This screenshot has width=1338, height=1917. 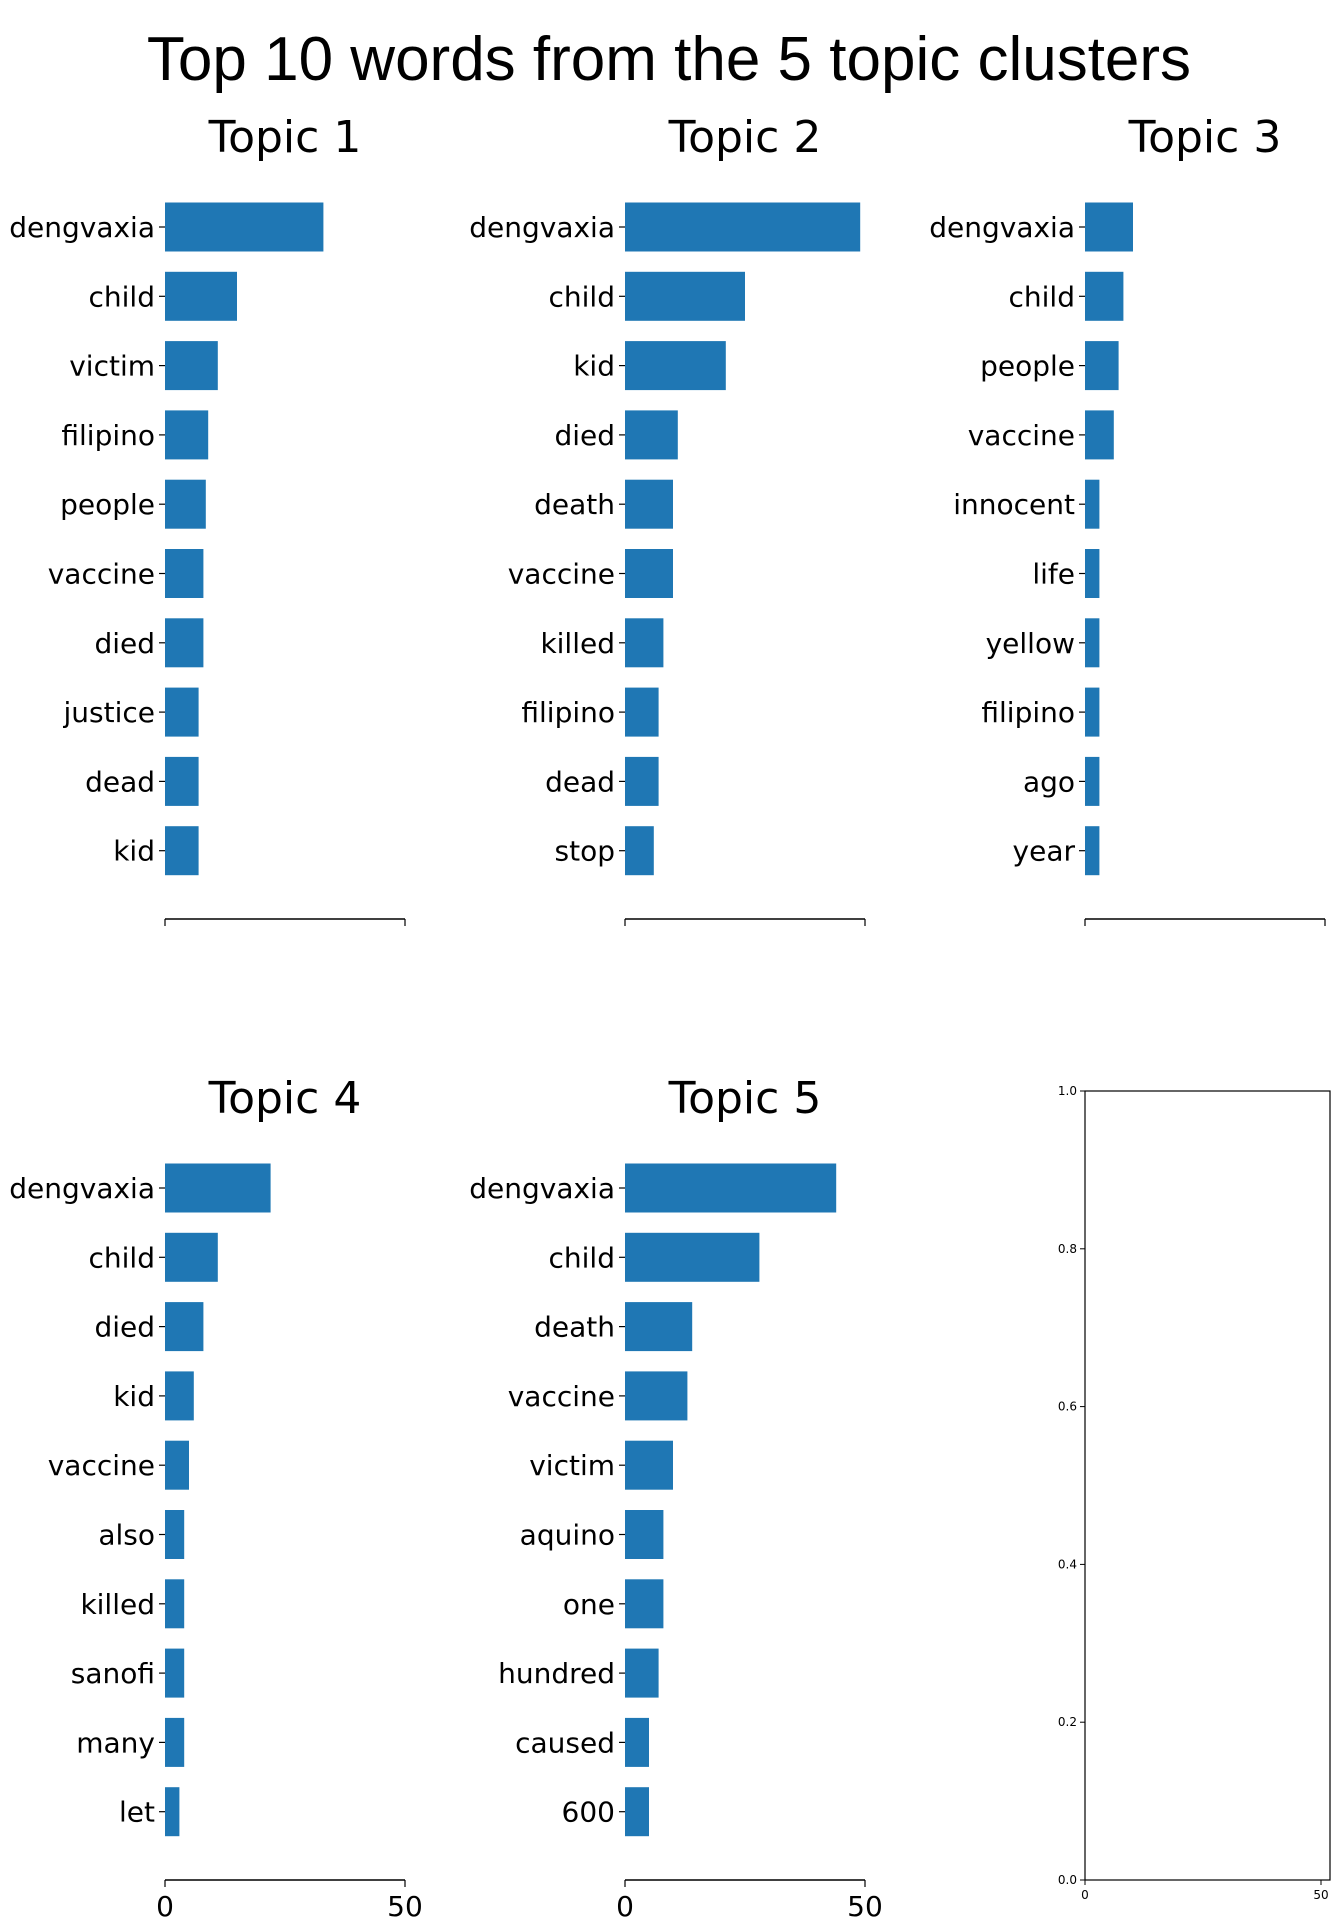 What do you see at coordinates (1092, 781) in the screenshot?
I see `bar-ago` at bounding box center [1092, 781].